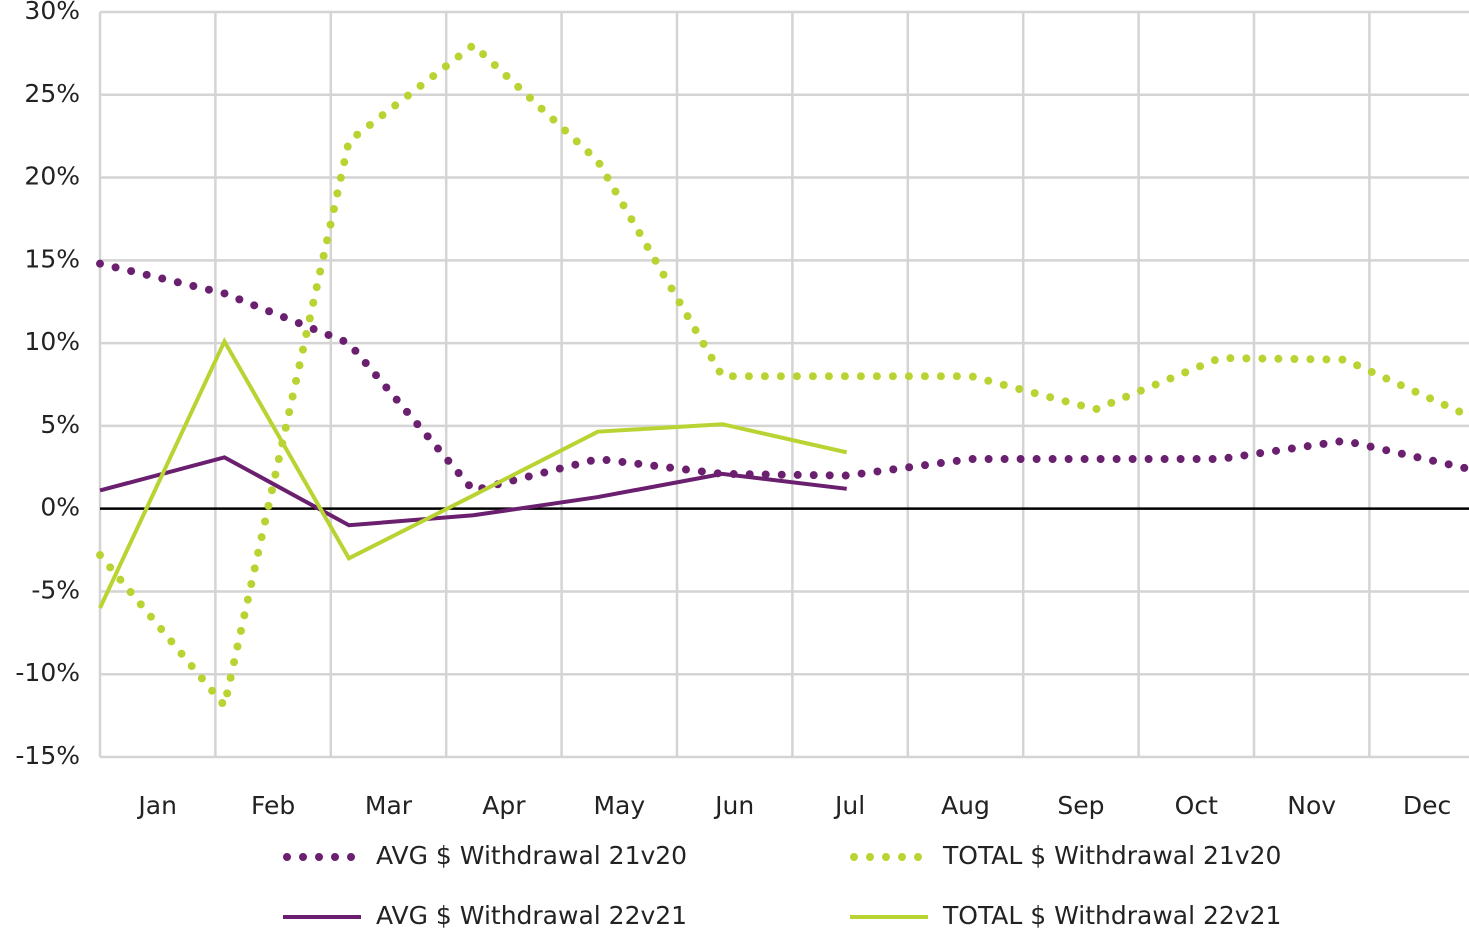 The image size is (1469, 932). Describe the element at coordinates (1111, 855) in the screenshot. I see `legend-label: TOTAL $ Withdrawal 21v20` at that location.